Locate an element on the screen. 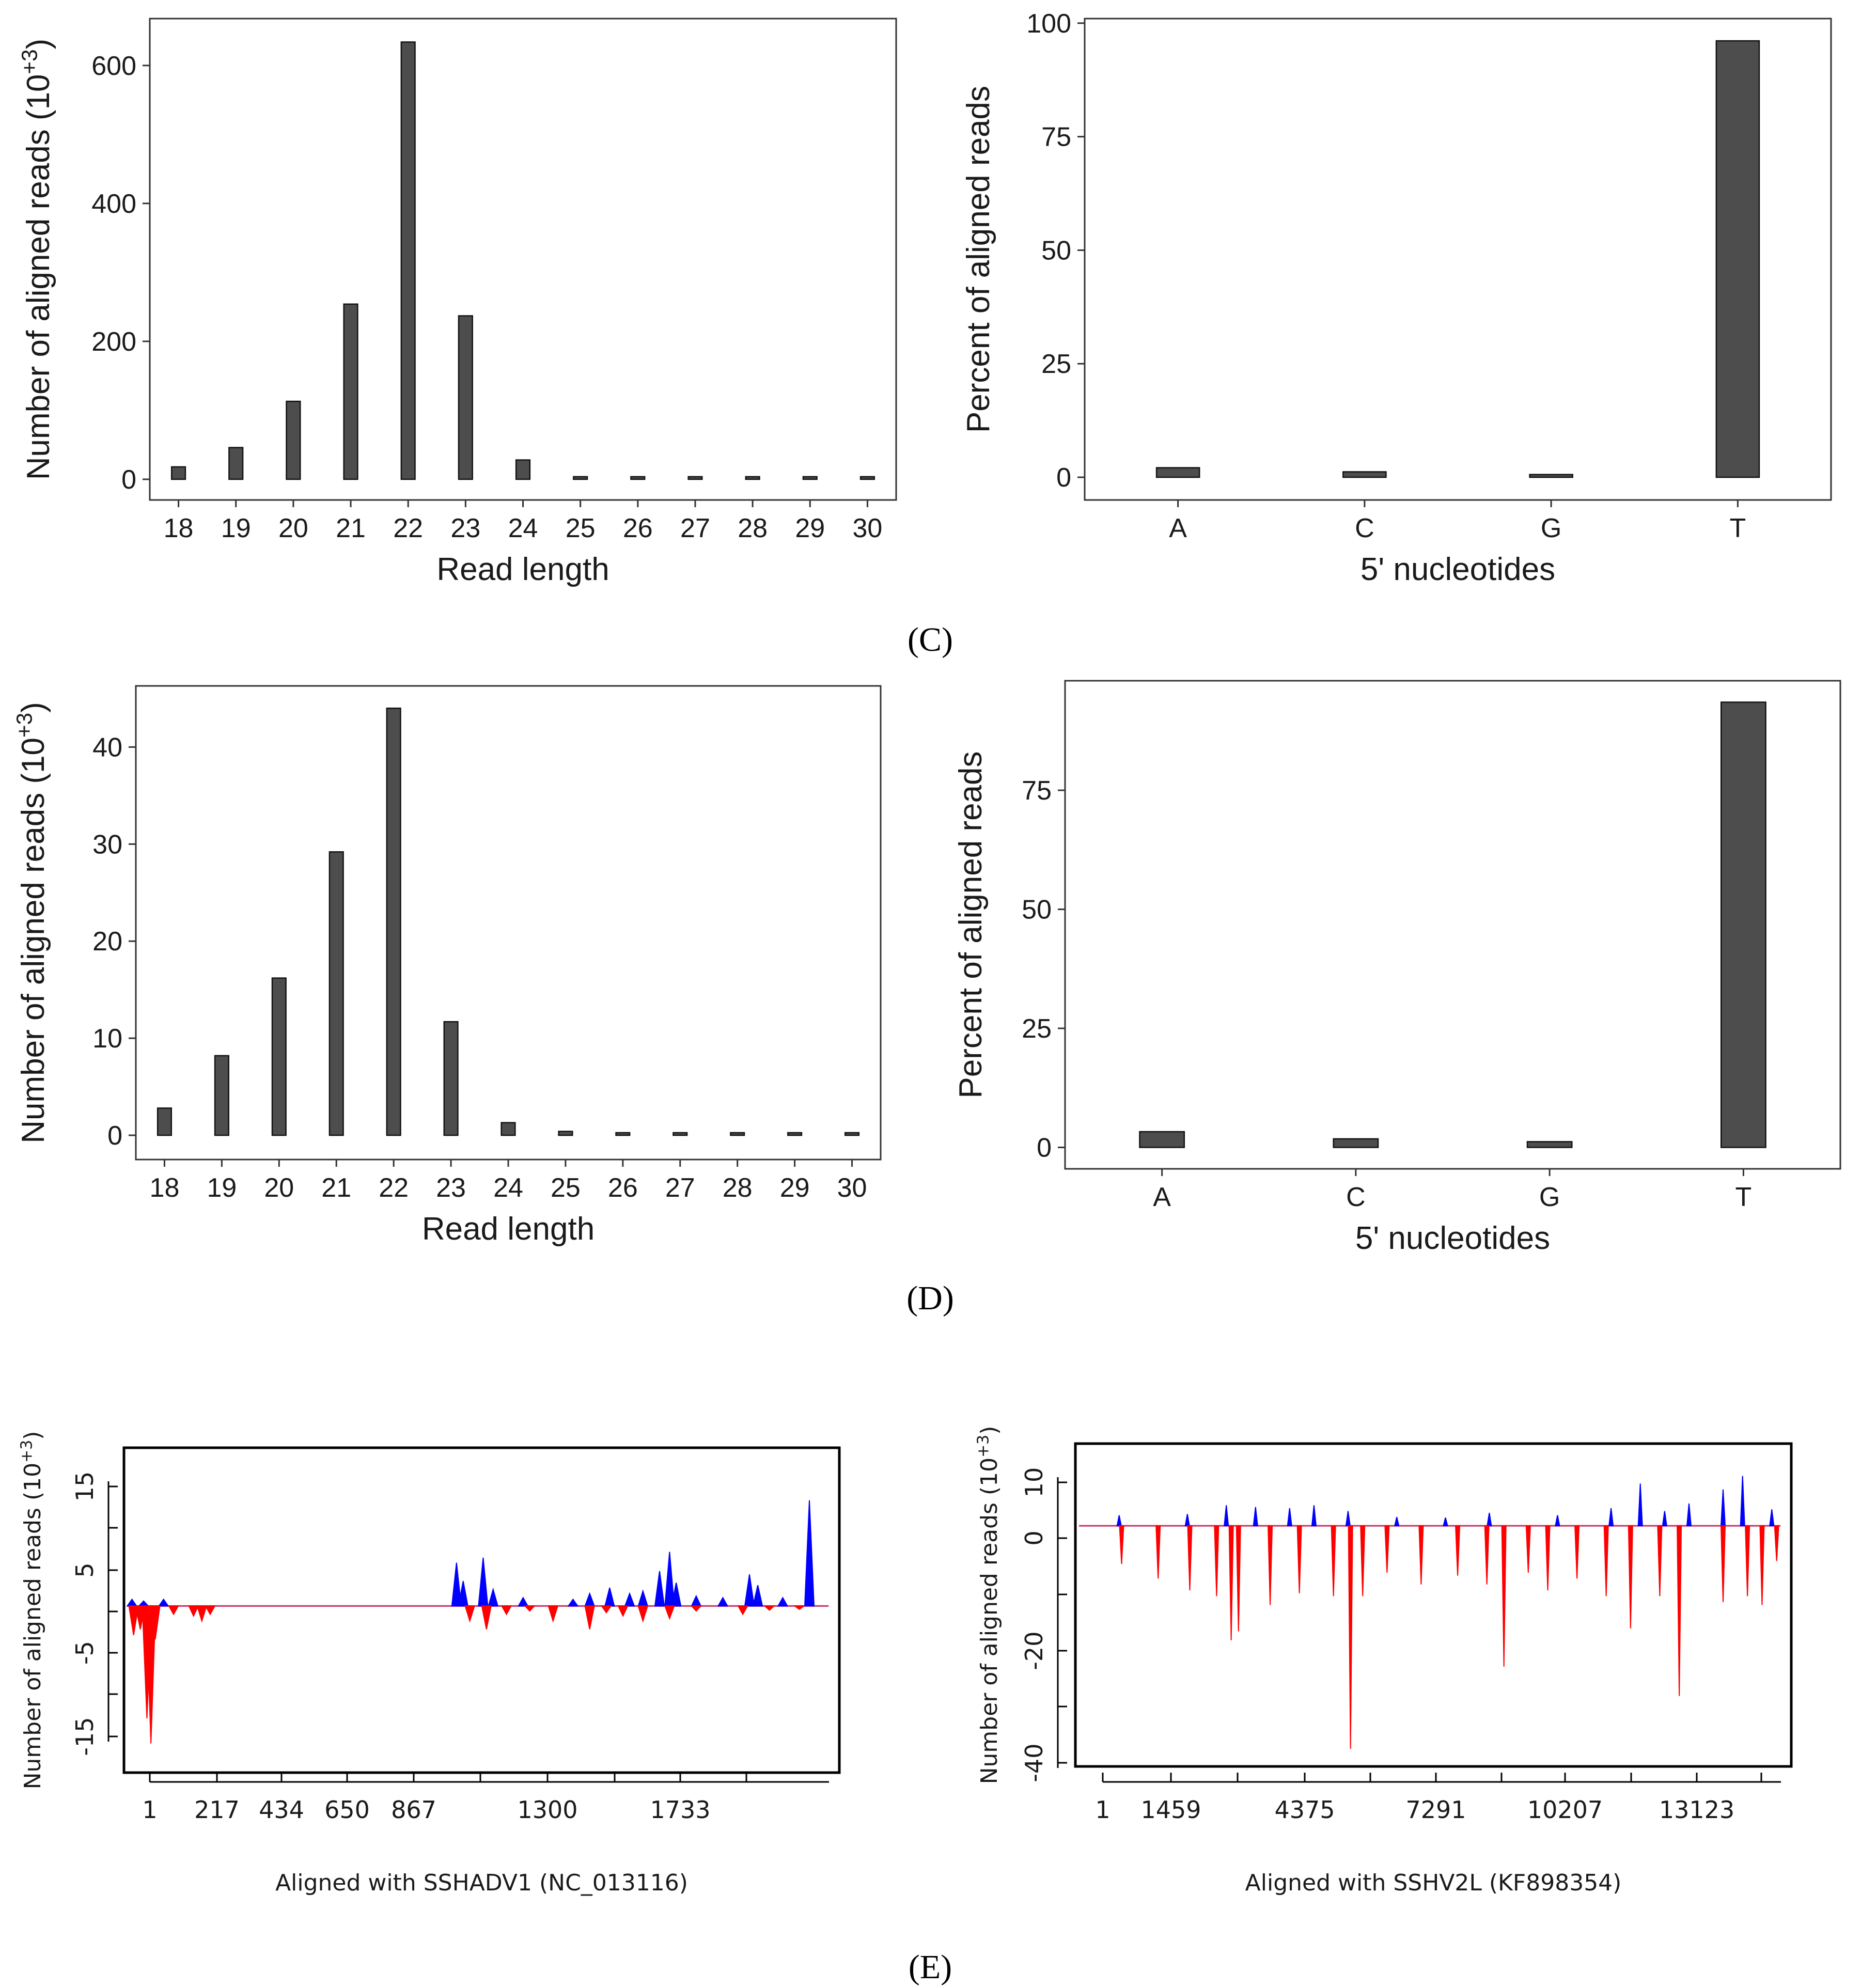 The height and width of the screenshot is (1988, 1861). x-tick-label-1300: 1300 is located at coordinates (547, 1810).